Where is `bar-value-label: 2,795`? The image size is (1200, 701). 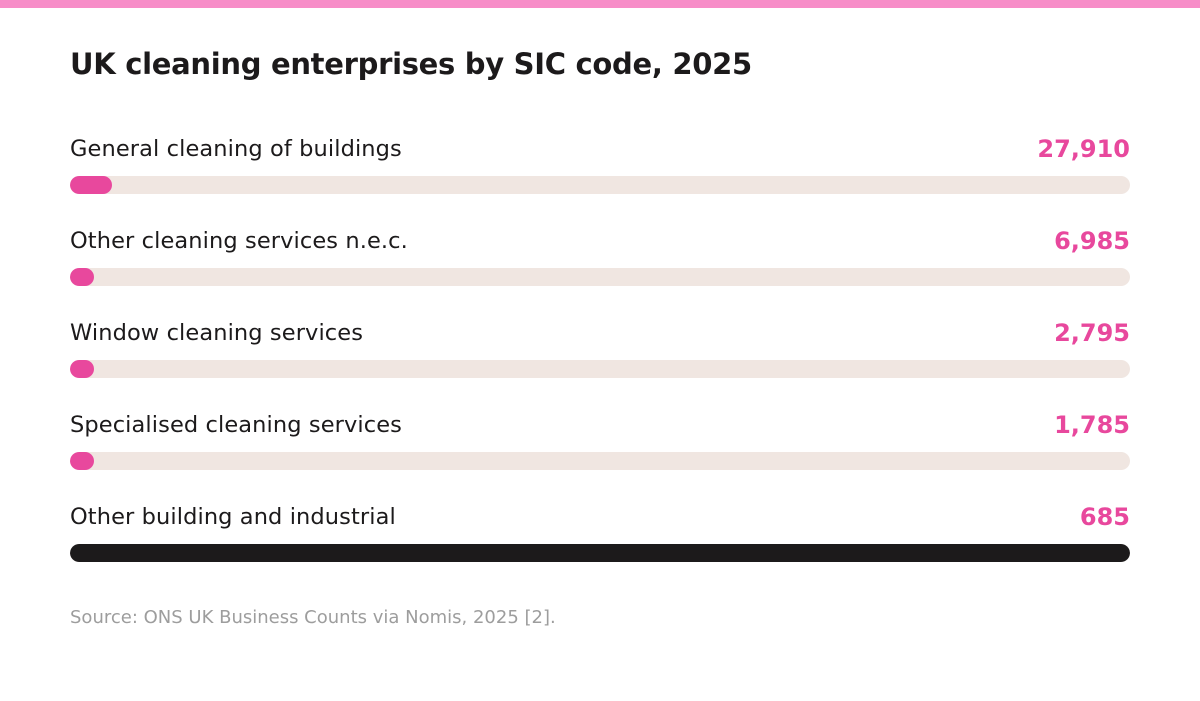
bar-value-label: 2,795 is located at coordinates (1092, 333).